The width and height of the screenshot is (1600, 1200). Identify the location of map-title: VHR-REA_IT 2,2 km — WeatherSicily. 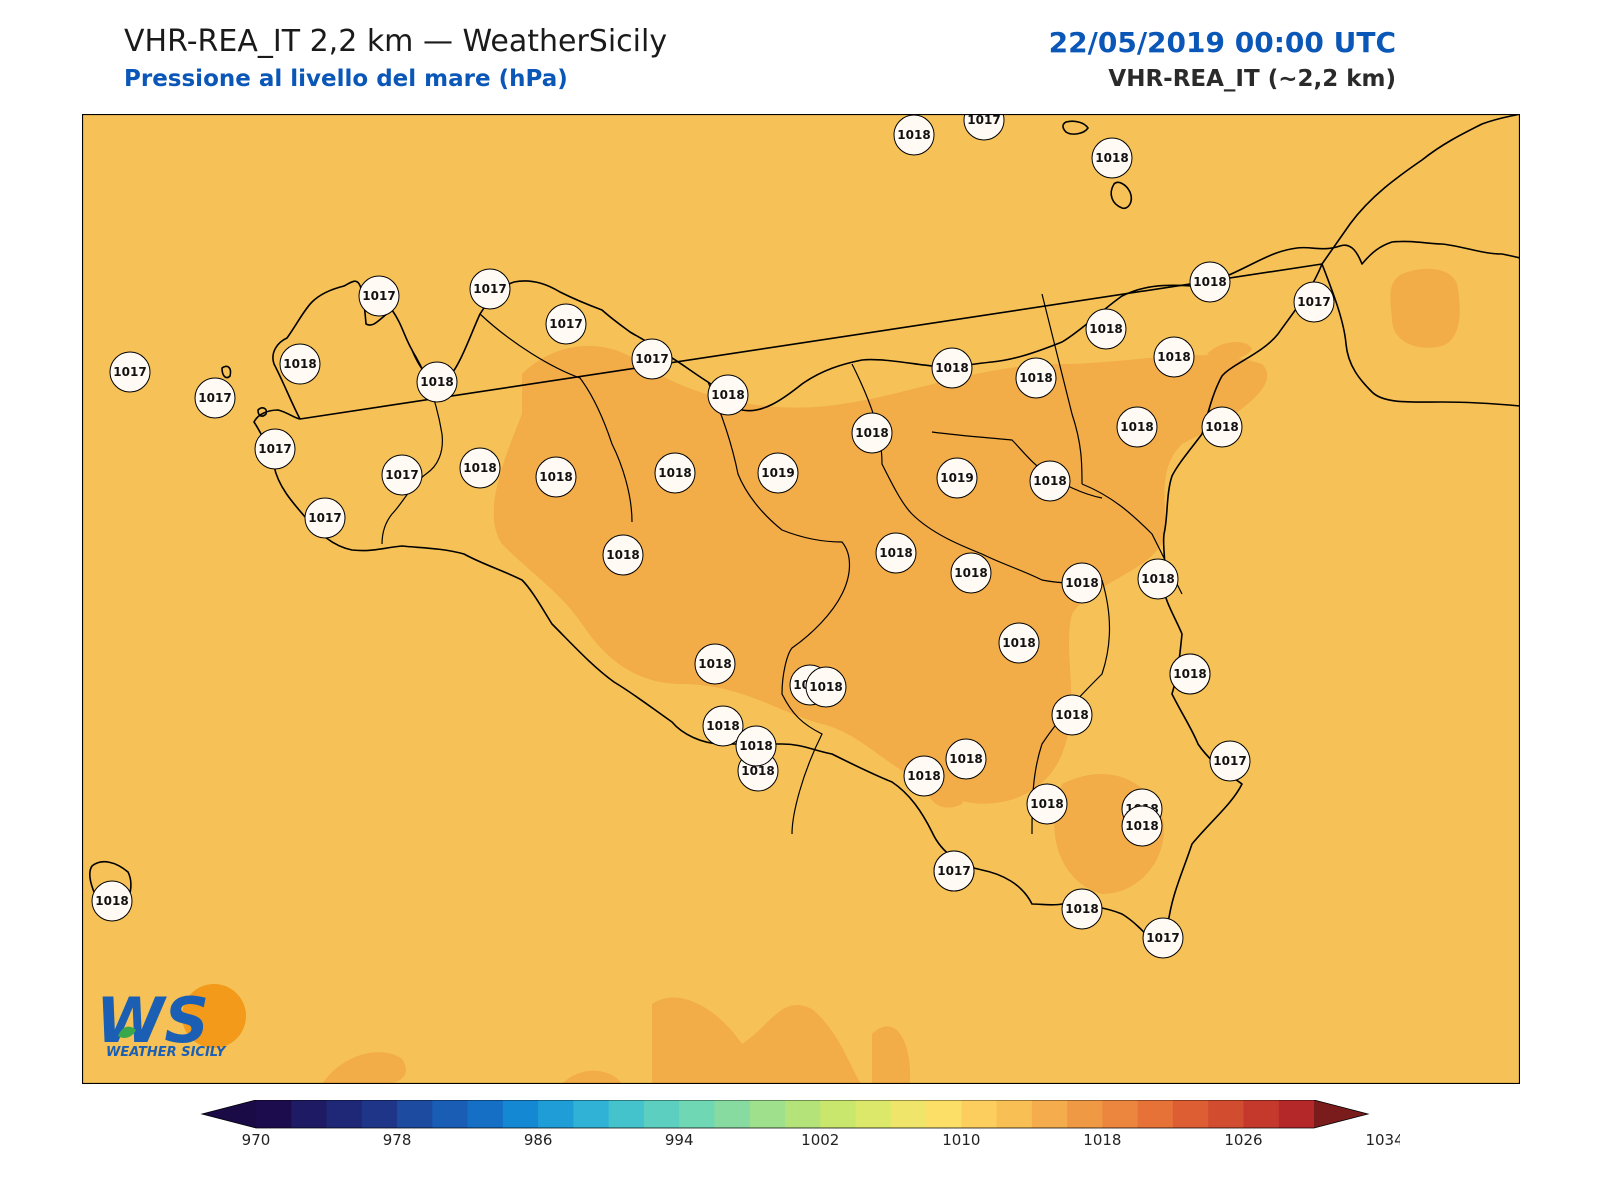
(396, 41).